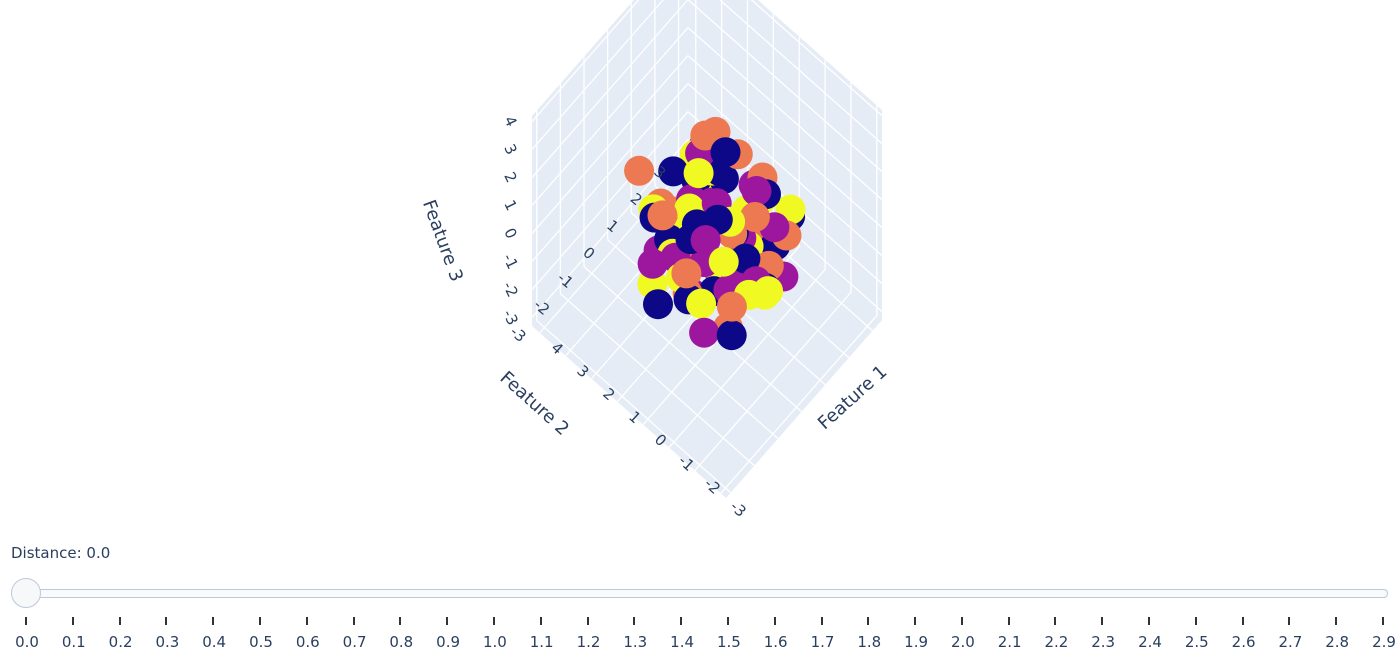 The image size is (1397, 653). I want to click on slider-current-value: Distance: 0.0, so click(61, 553).